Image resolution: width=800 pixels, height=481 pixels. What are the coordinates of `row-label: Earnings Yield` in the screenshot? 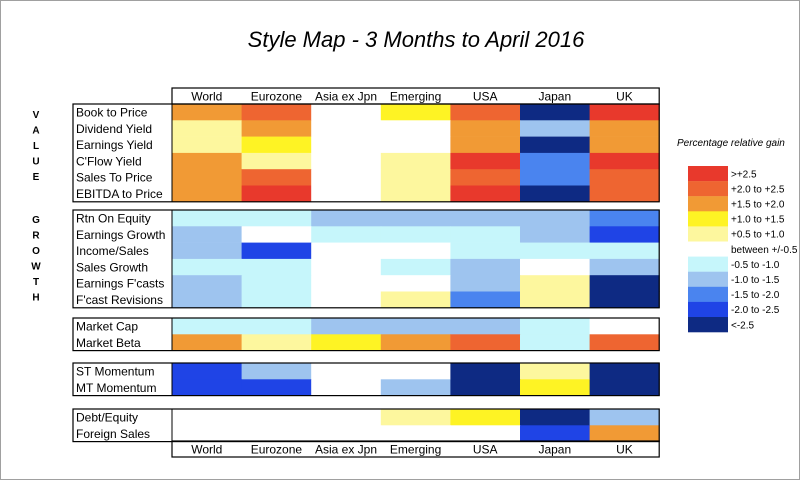 It's located at (114, 145).